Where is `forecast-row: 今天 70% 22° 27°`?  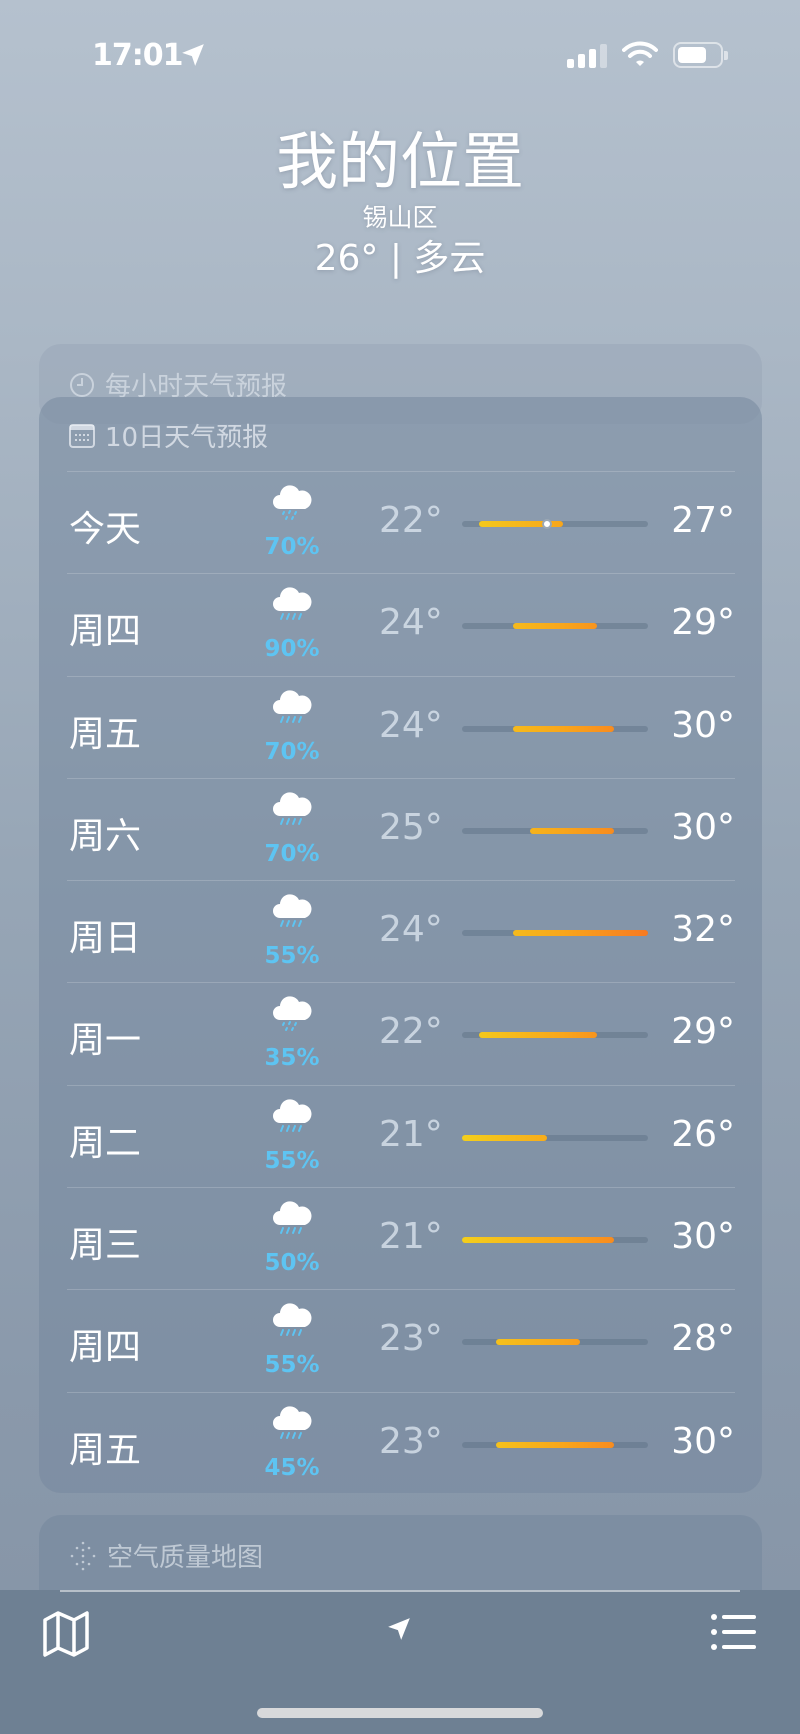
forecast-row: 今天 70% 22° 27° is located at coordinates (401, 522).